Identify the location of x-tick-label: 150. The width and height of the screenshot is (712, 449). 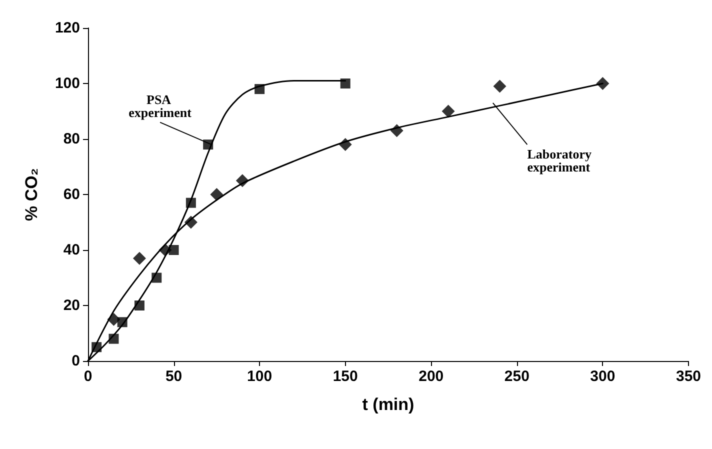
(345, 376).